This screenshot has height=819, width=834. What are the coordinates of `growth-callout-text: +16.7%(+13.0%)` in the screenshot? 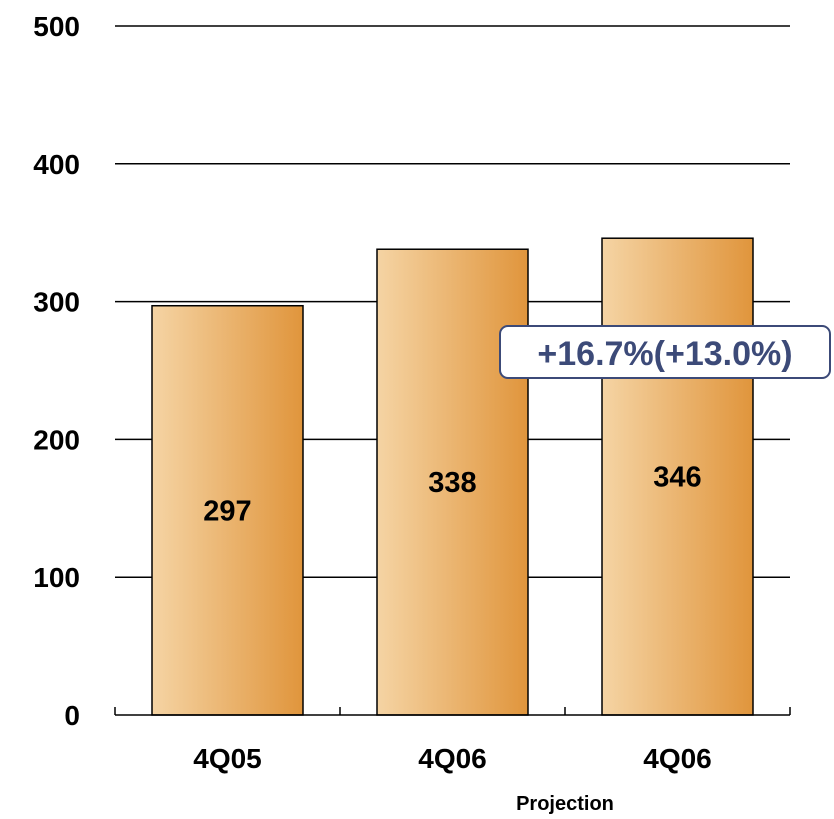 It's located at (664, 354).